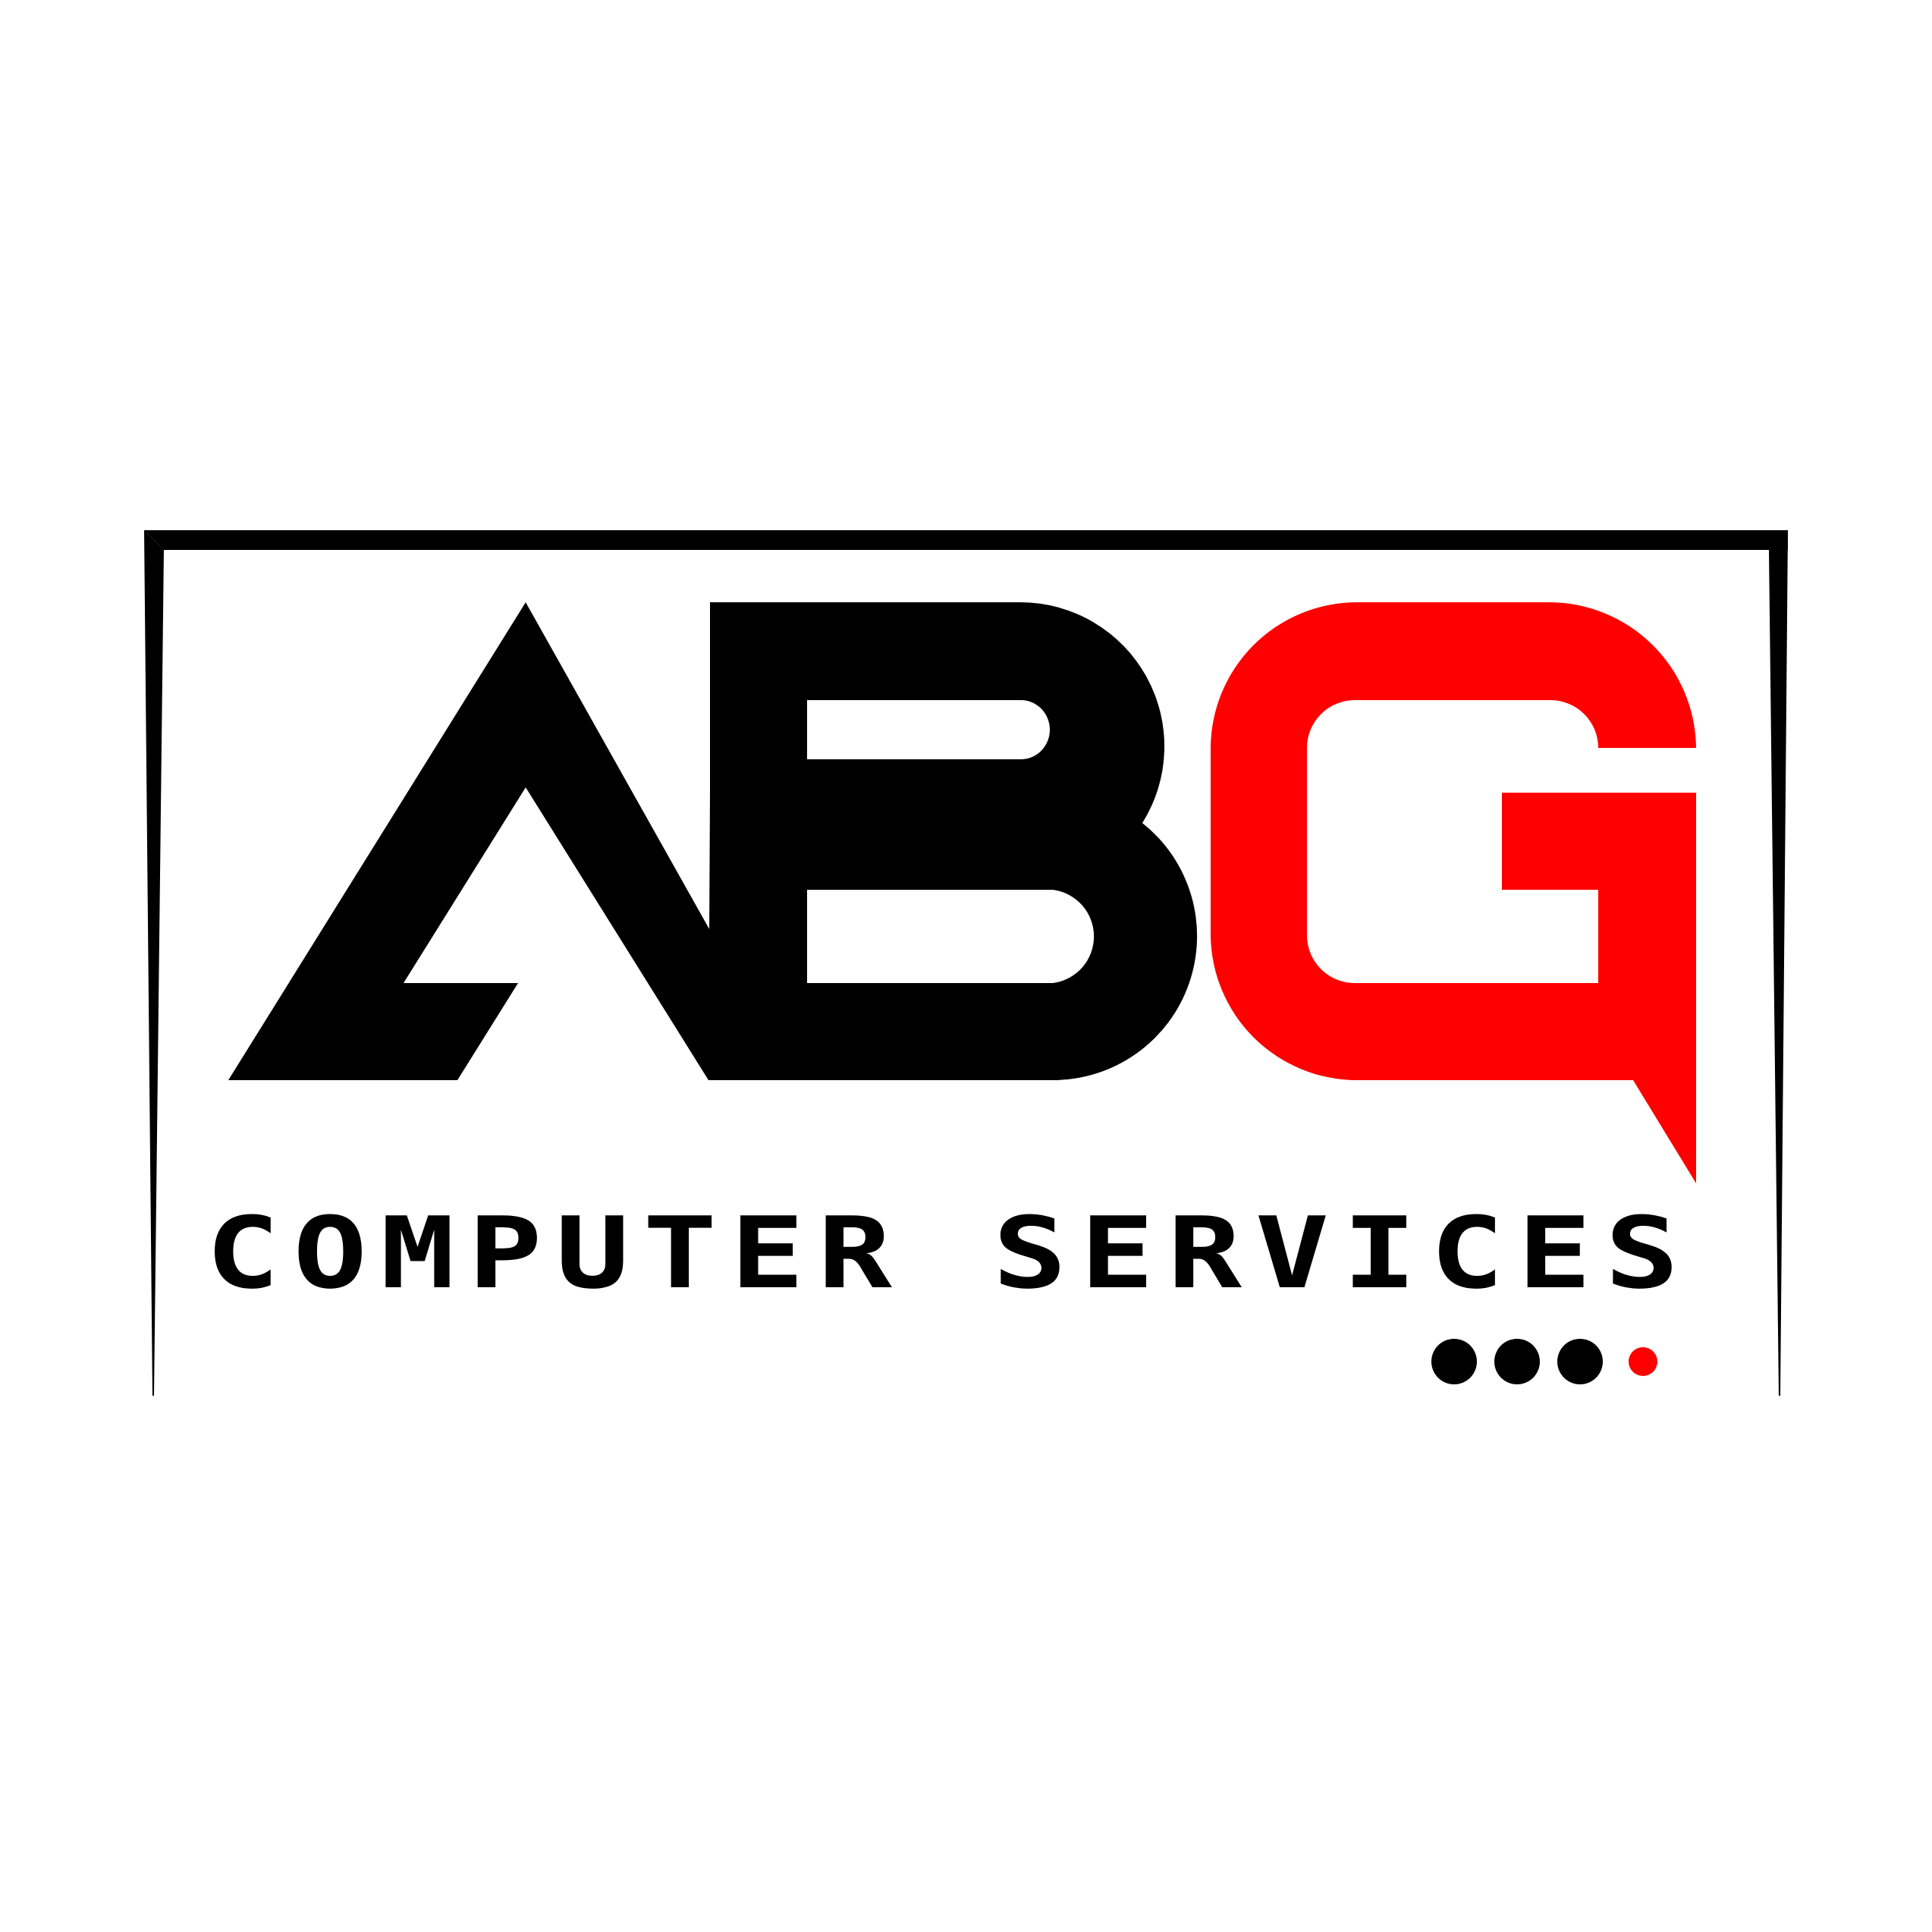 The image size is (1932, 1932). Describe the element at coordinates (1453, 892) in the screenshot. I see `letter-g` at that location.